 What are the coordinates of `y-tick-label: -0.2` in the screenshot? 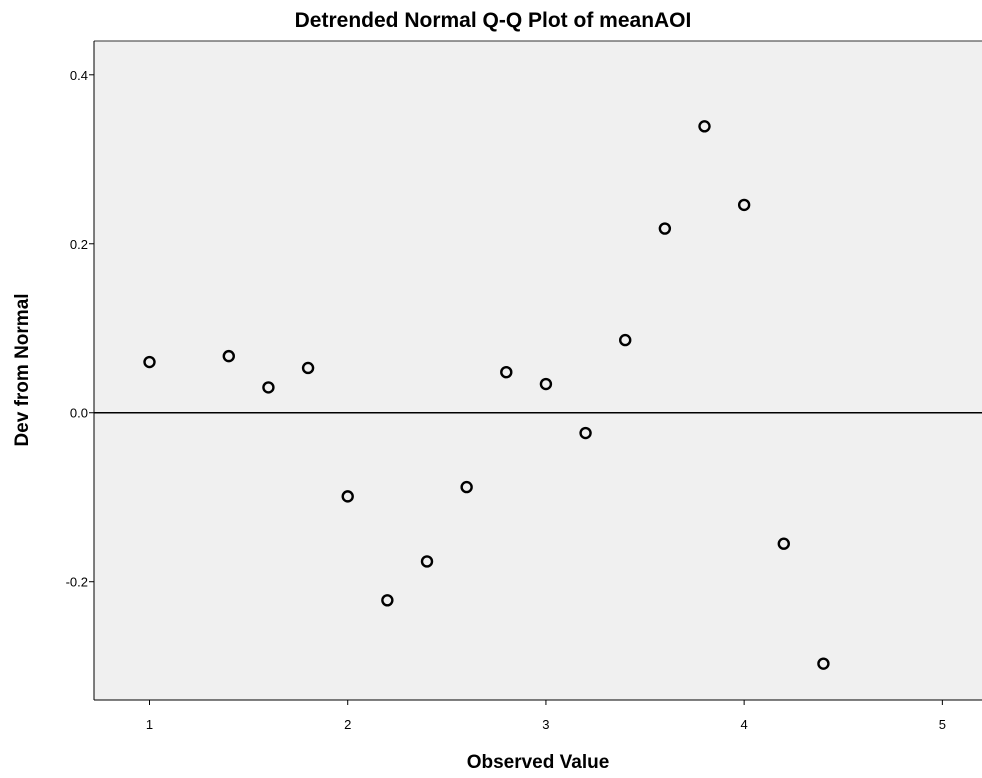 It's located at (77, 582).